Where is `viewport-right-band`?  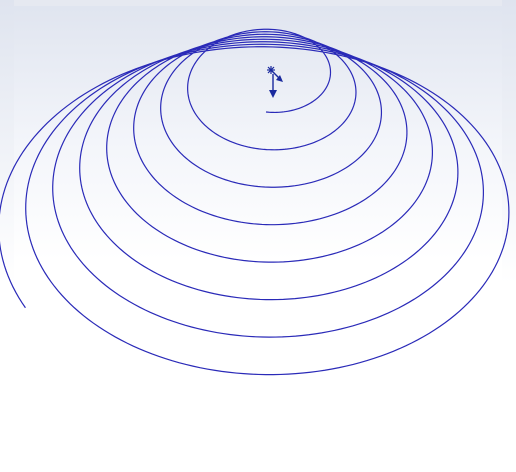 viewport-right-band is located at coordinates (509, 236).